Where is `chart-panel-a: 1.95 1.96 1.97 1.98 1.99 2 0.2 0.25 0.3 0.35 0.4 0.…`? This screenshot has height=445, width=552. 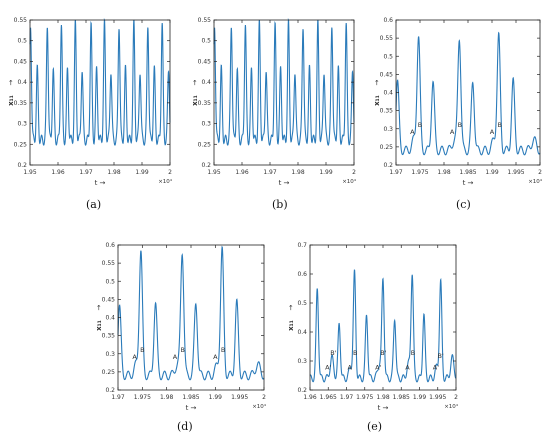 chart-panel-a: 1.95 1.96 1.97 1.98 1.99 2 0.2 0.25 0.3 0.35 0.4 0.… is located at coordinates (90, 102).